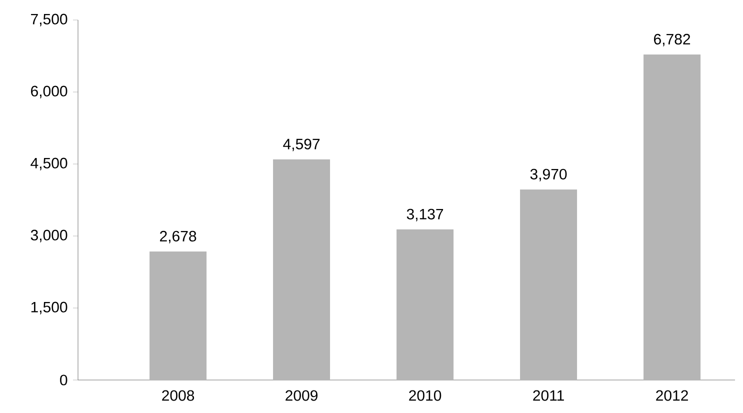 The width and height of the screenshot is (743, 413). Describe the element at coordinates (49, 308) in the screenshot. I see `y-tick-label: 1,500` at that location.